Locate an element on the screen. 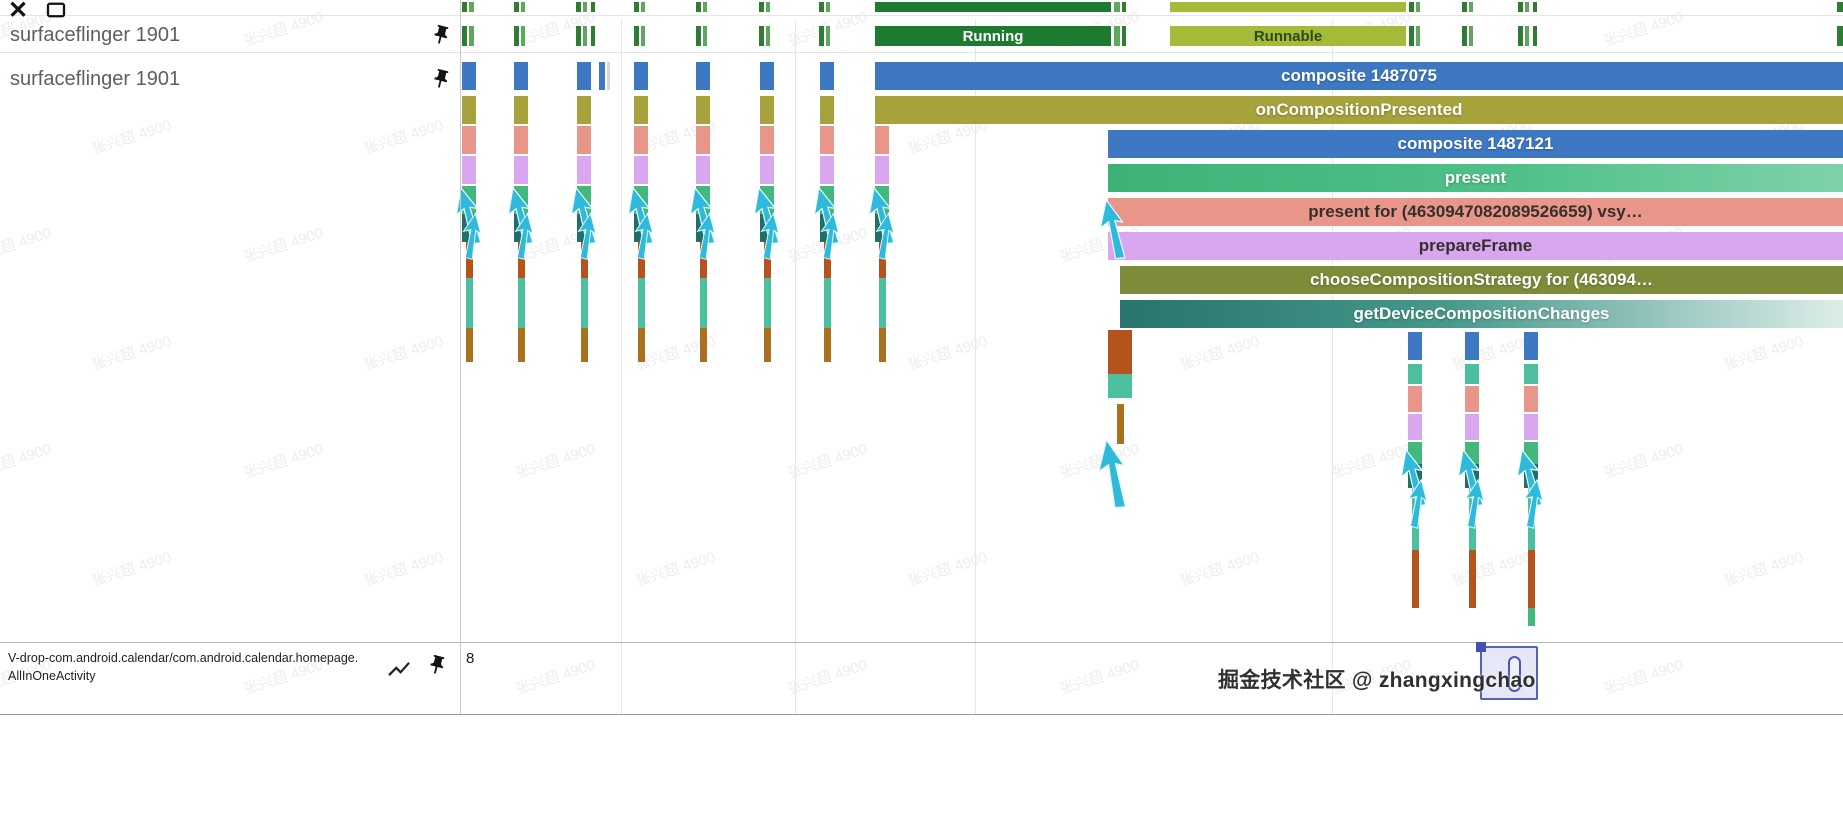 Image resolution: width=1843 pixels, height=839 pixels. area-selection-handle is located at coordinates (1507, 671).